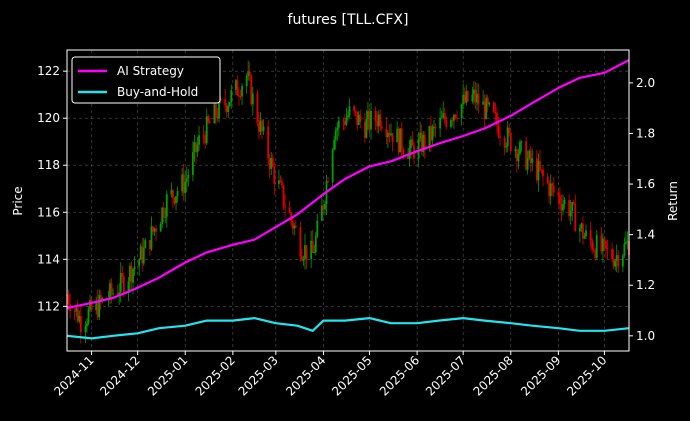 The image size is (690, 421). Describe the element at coordinates (645, 336) in the screenshot. I see `right-tick-label: 1.0` at that location.